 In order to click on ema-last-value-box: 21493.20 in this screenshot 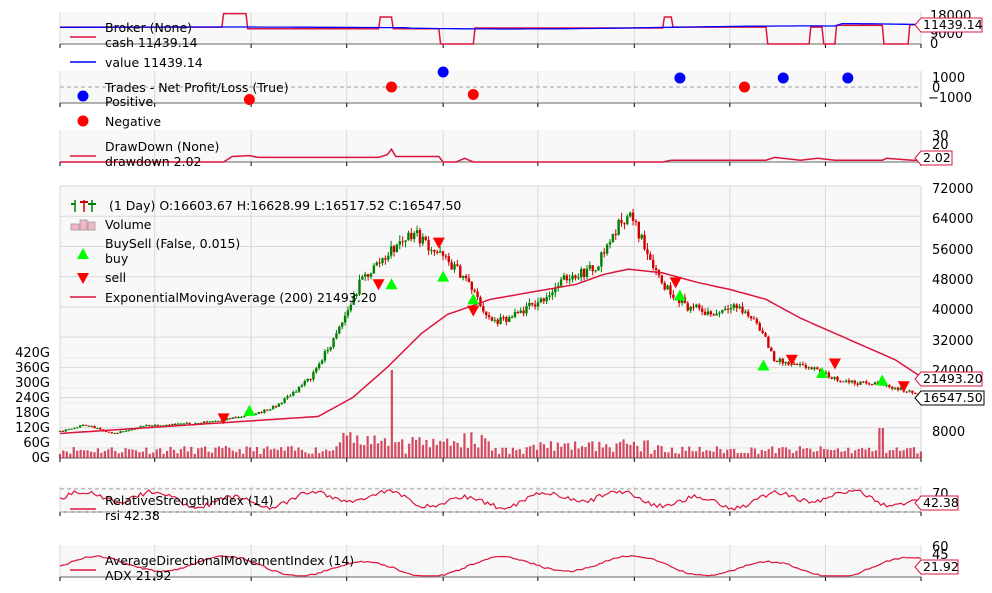, I will do `click(948, 379)`.